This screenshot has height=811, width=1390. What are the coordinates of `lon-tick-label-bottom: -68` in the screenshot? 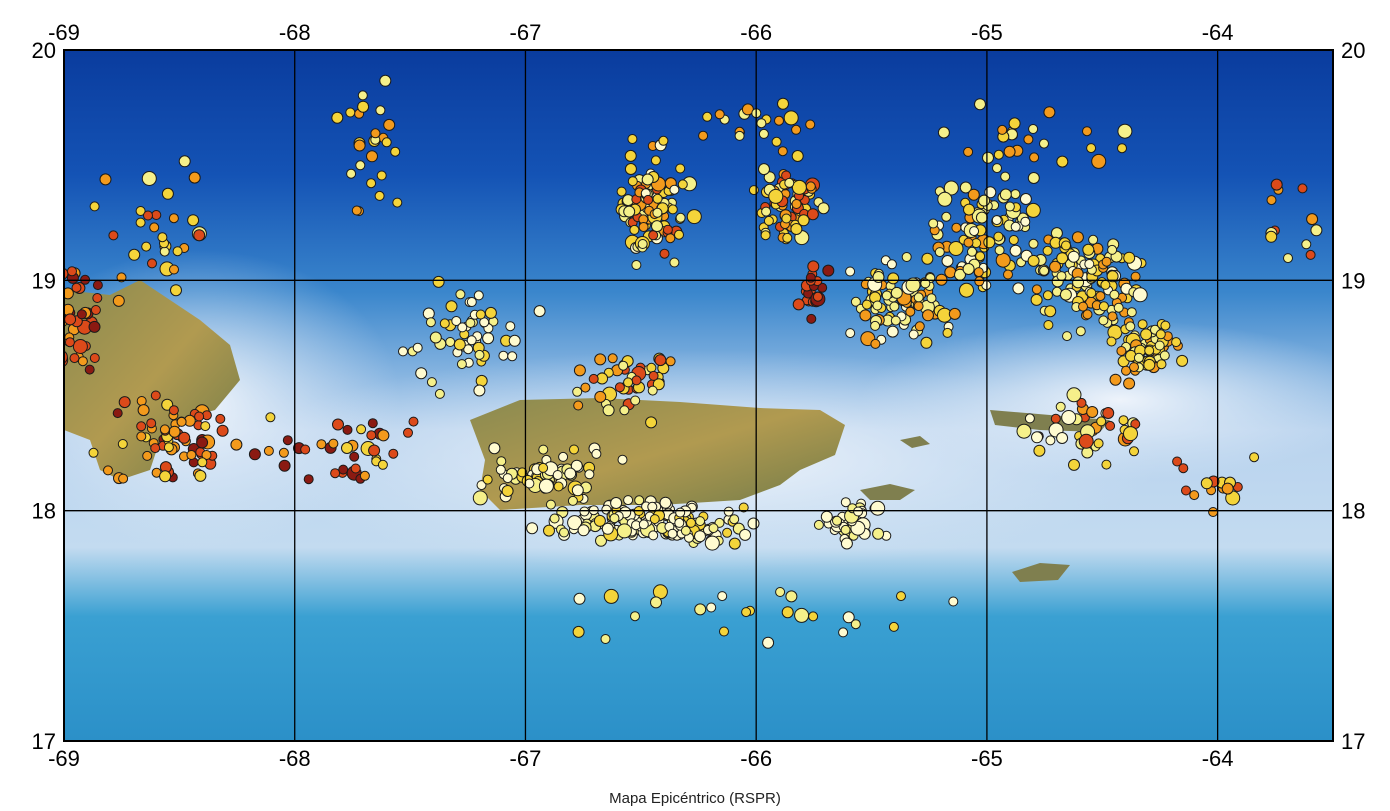 It's located at (295, 758).